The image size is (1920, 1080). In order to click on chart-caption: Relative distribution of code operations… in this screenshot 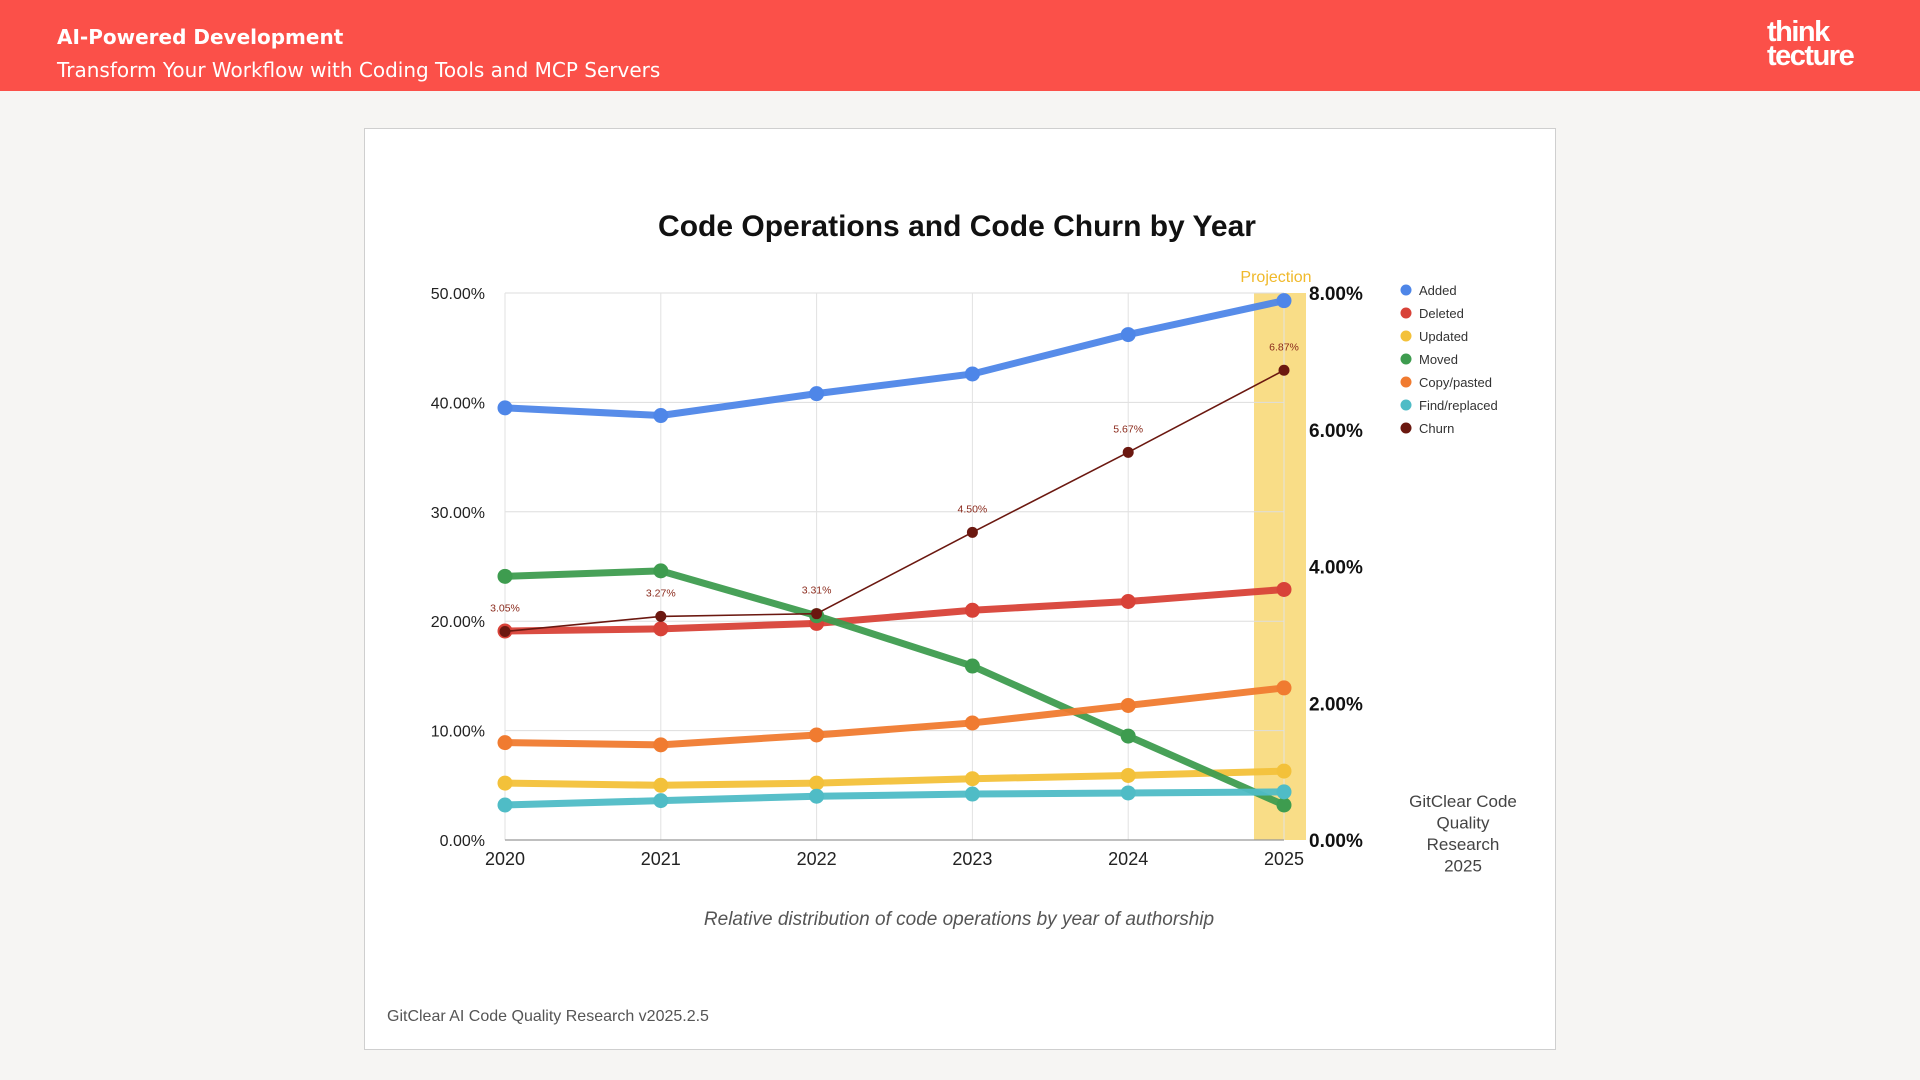, I will do `click(959, 919)`.